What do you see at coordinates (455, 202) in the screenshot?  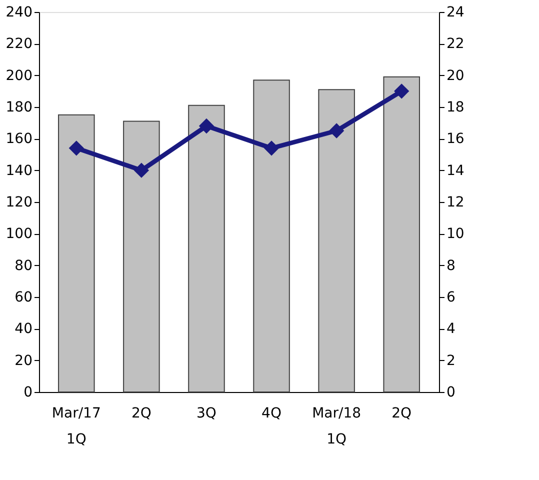 I see `y2-tick-label: 12` at bounding box center [455, 202].